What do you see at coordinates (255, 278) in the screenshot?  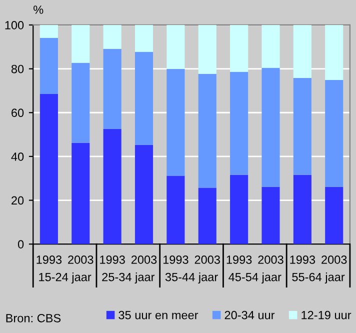 I see `text: 45-54 jaar` at bounding box center [255, 278].